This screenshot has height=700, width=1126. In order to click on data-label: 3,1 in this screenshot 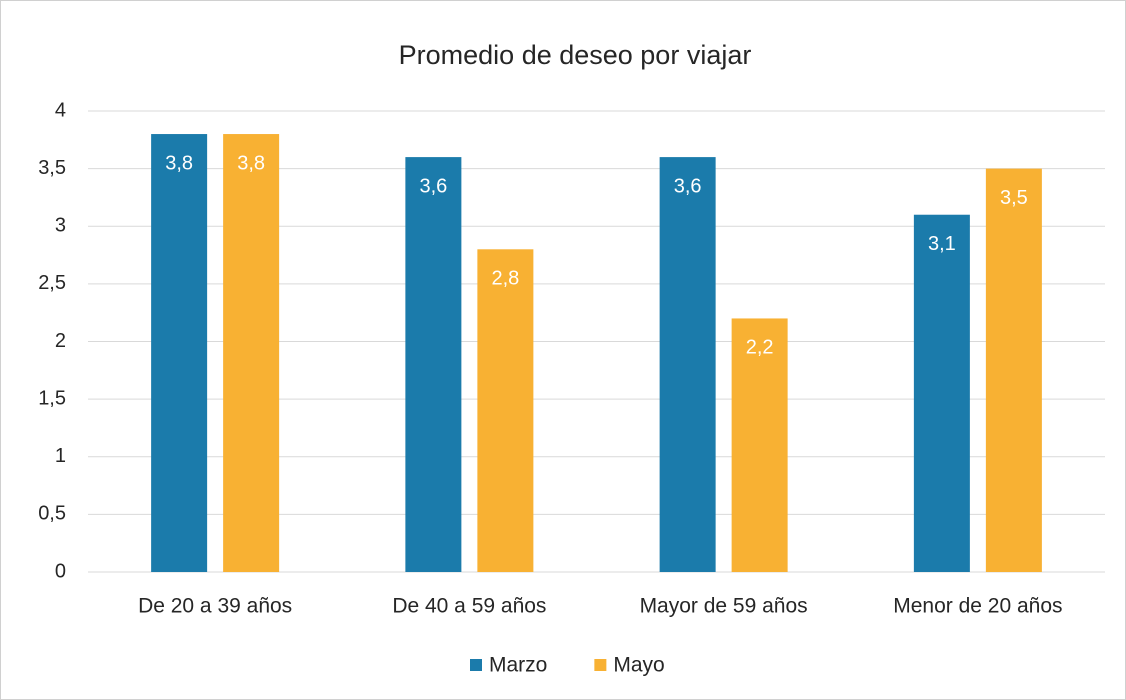, I will do `click(942, 244)`.